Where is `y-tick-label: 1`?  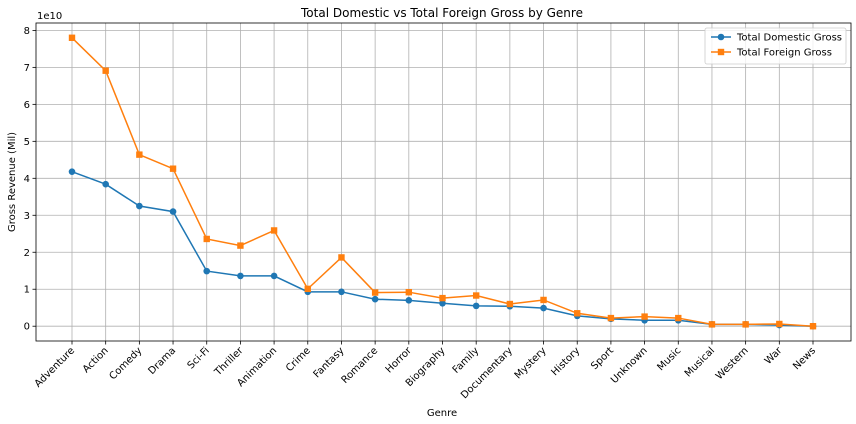 y-tick-label: 1 is located at coordinates (27, 290).